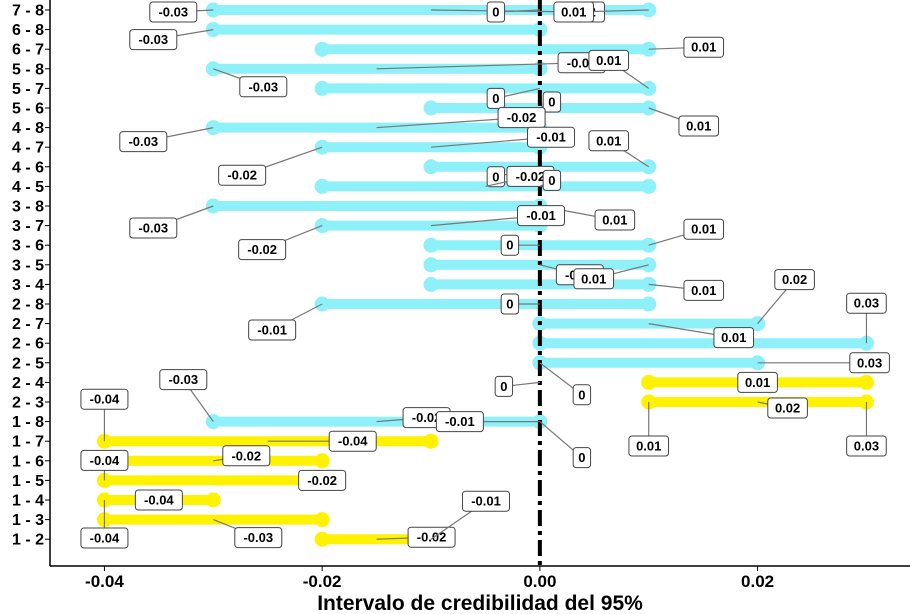 This screenshot has width=910, height=614. What do you see at coordinates (28, 520) in the screenshot?
I see `y-tick-label: 1 - 3` at bounding box center [28, 520].